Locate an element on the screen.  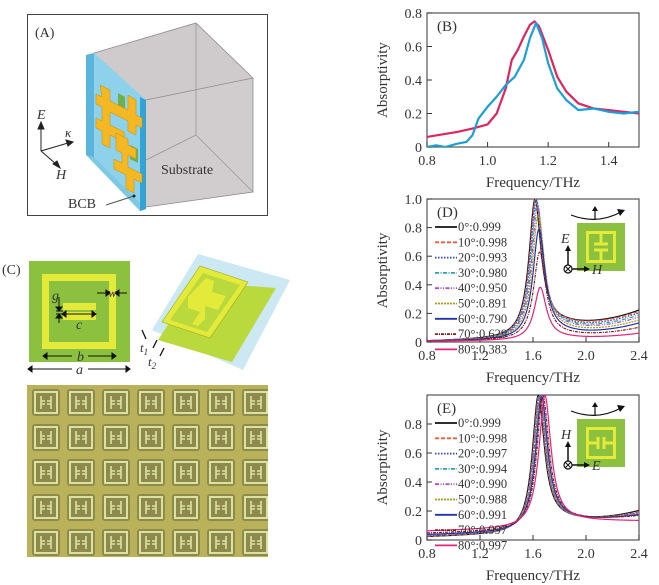
dim-g: g is located at coordinates (55, 296).